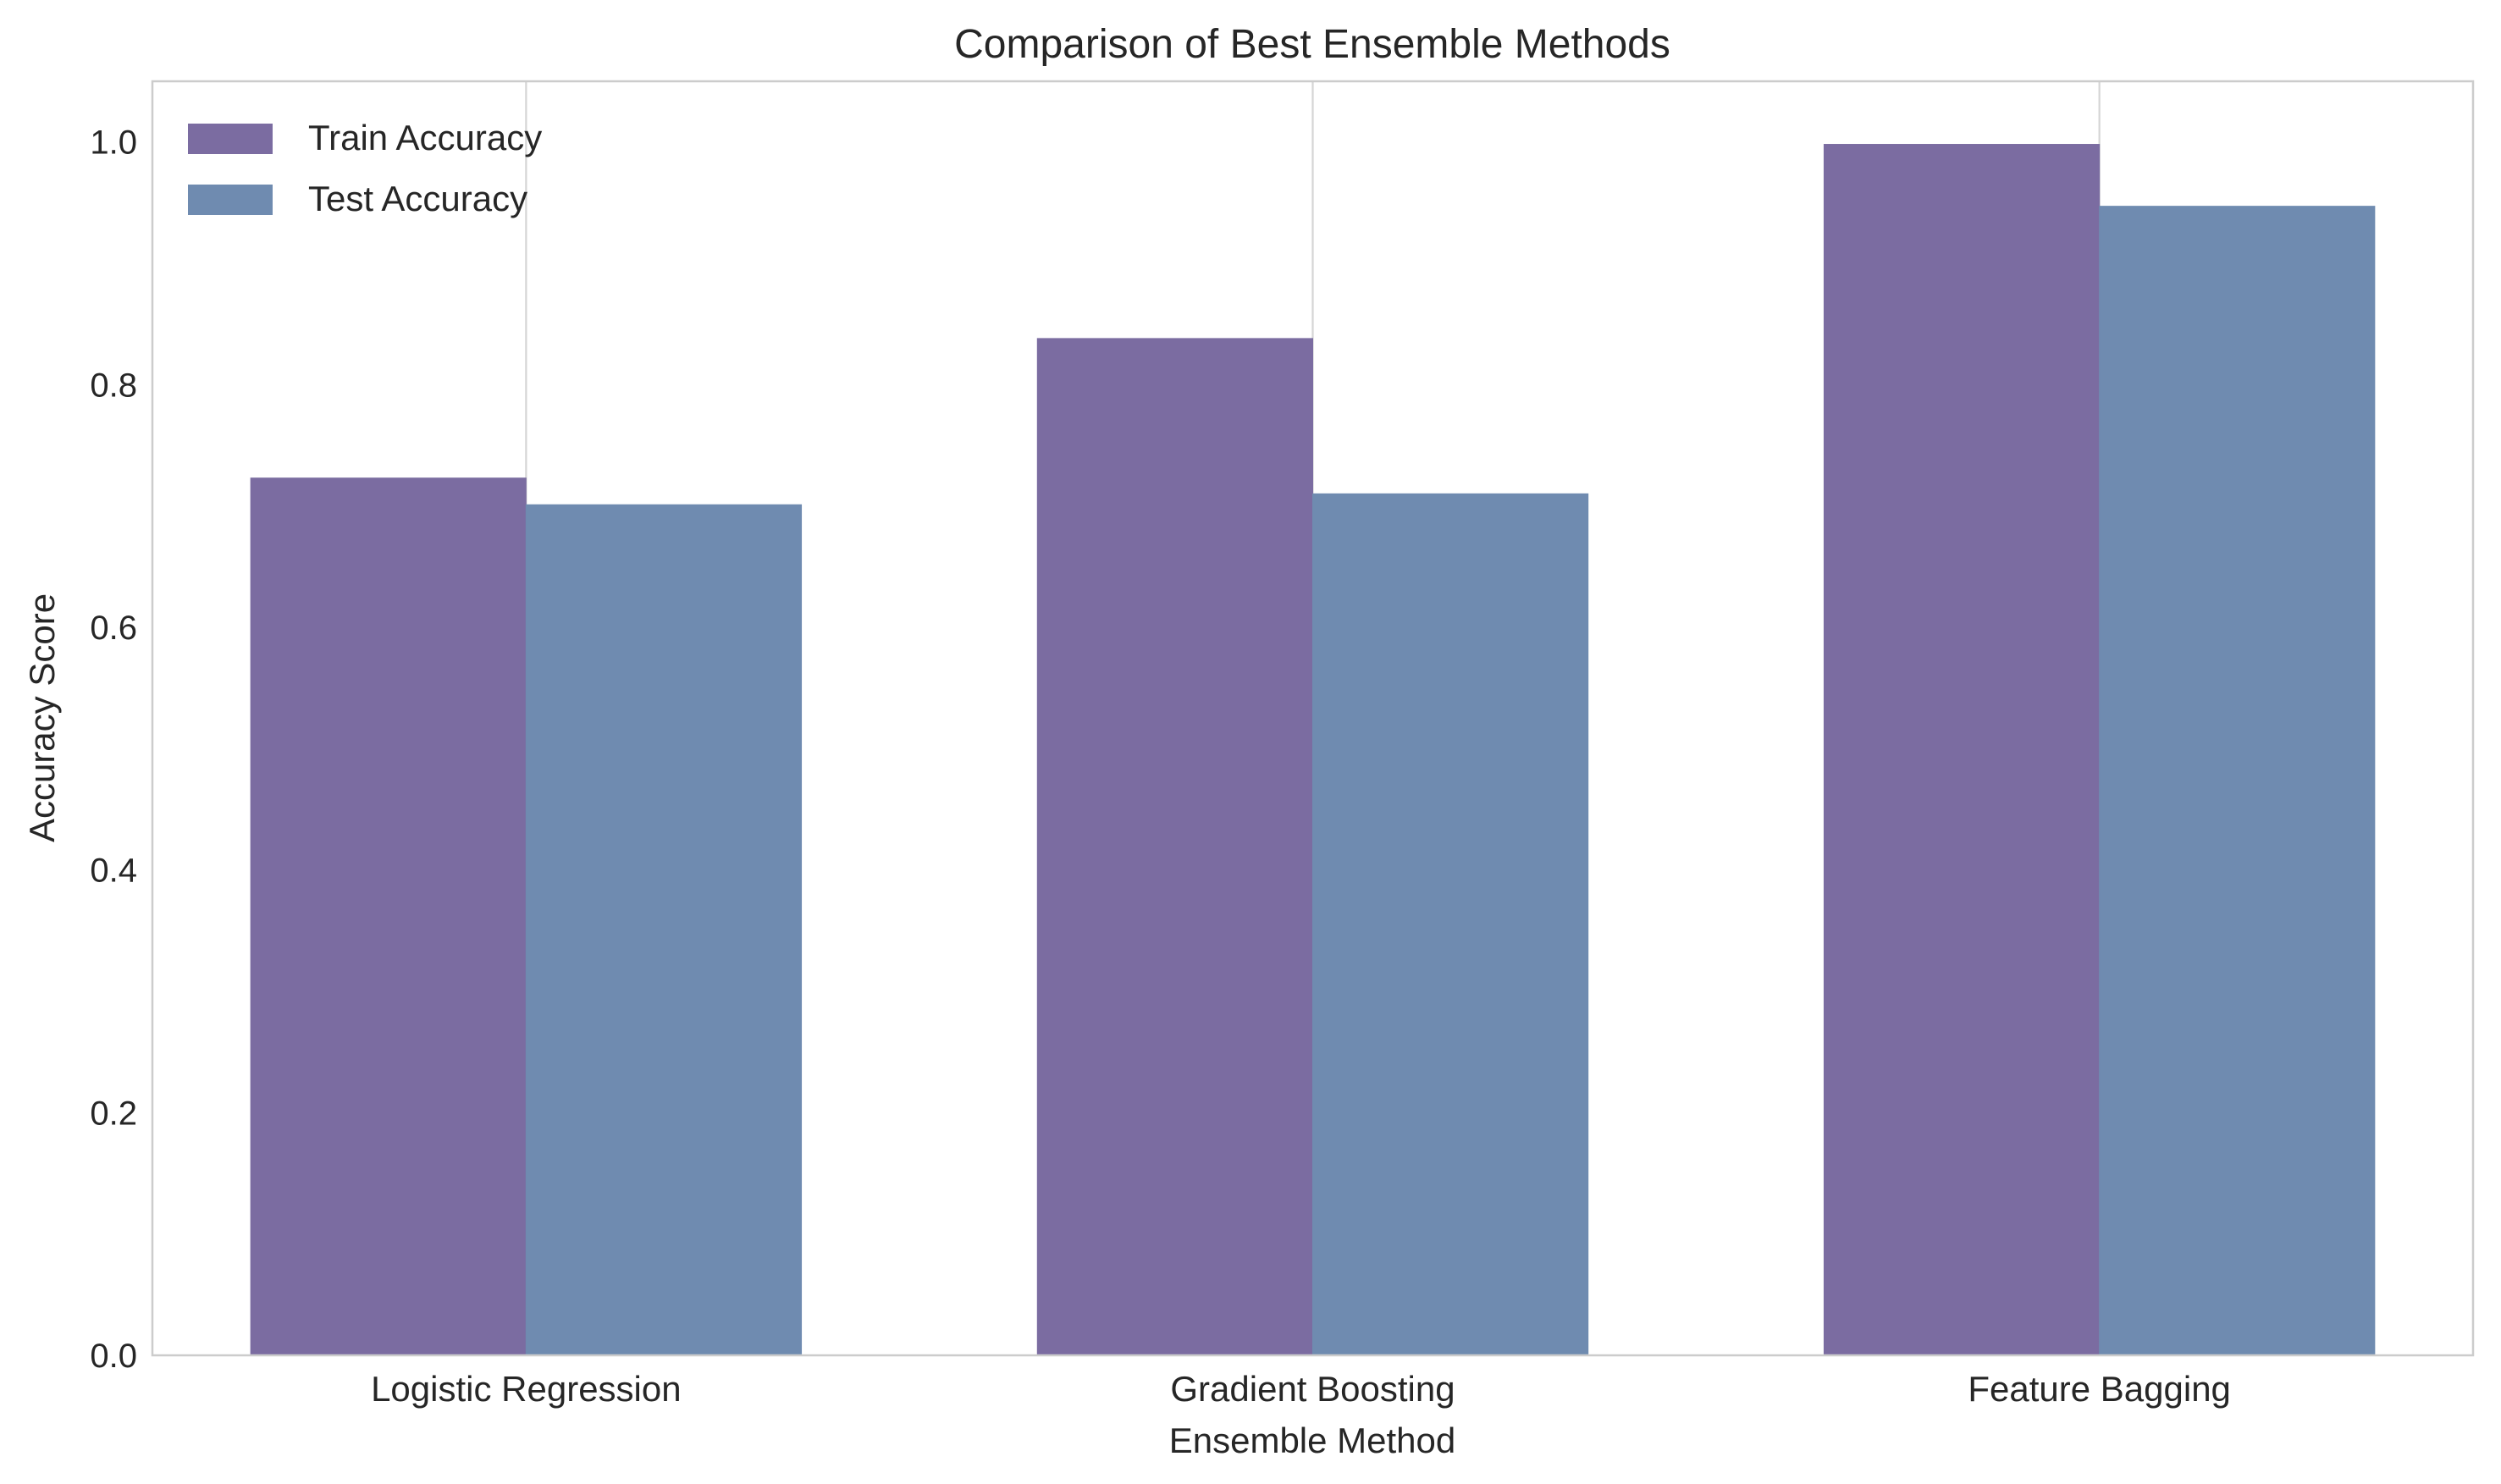 The height and width of the screenshot is (1484, 2501). What do you see at coordinates (113, 385) in the screenshot?
I see `y-tick-label: 0.8` at bounding box center [113, 385].